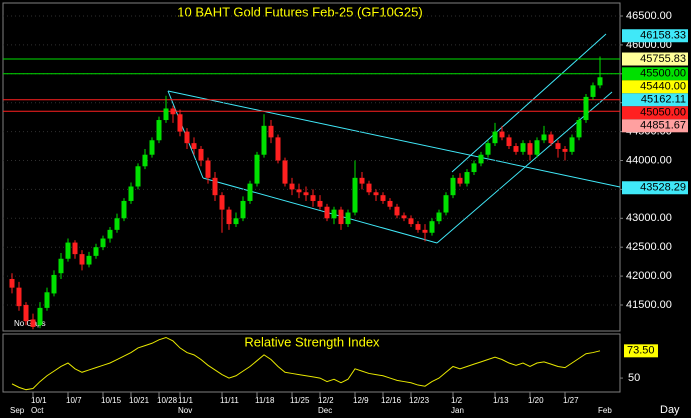  I want to click on level-label: 45755.83, so click(663, 59).